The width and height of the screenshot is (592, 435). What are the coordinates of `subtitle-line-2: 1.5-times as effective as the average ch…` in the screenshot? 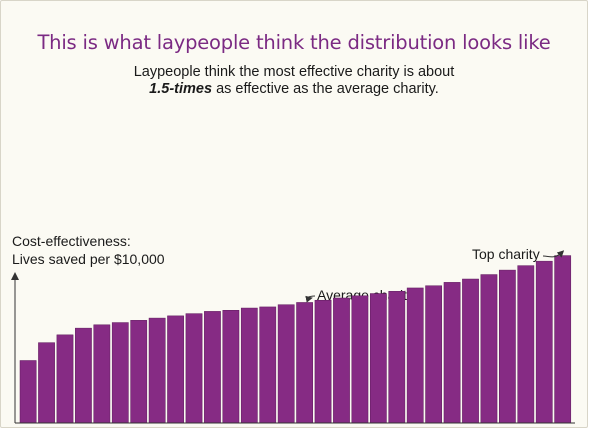 It's located at (294, 89).